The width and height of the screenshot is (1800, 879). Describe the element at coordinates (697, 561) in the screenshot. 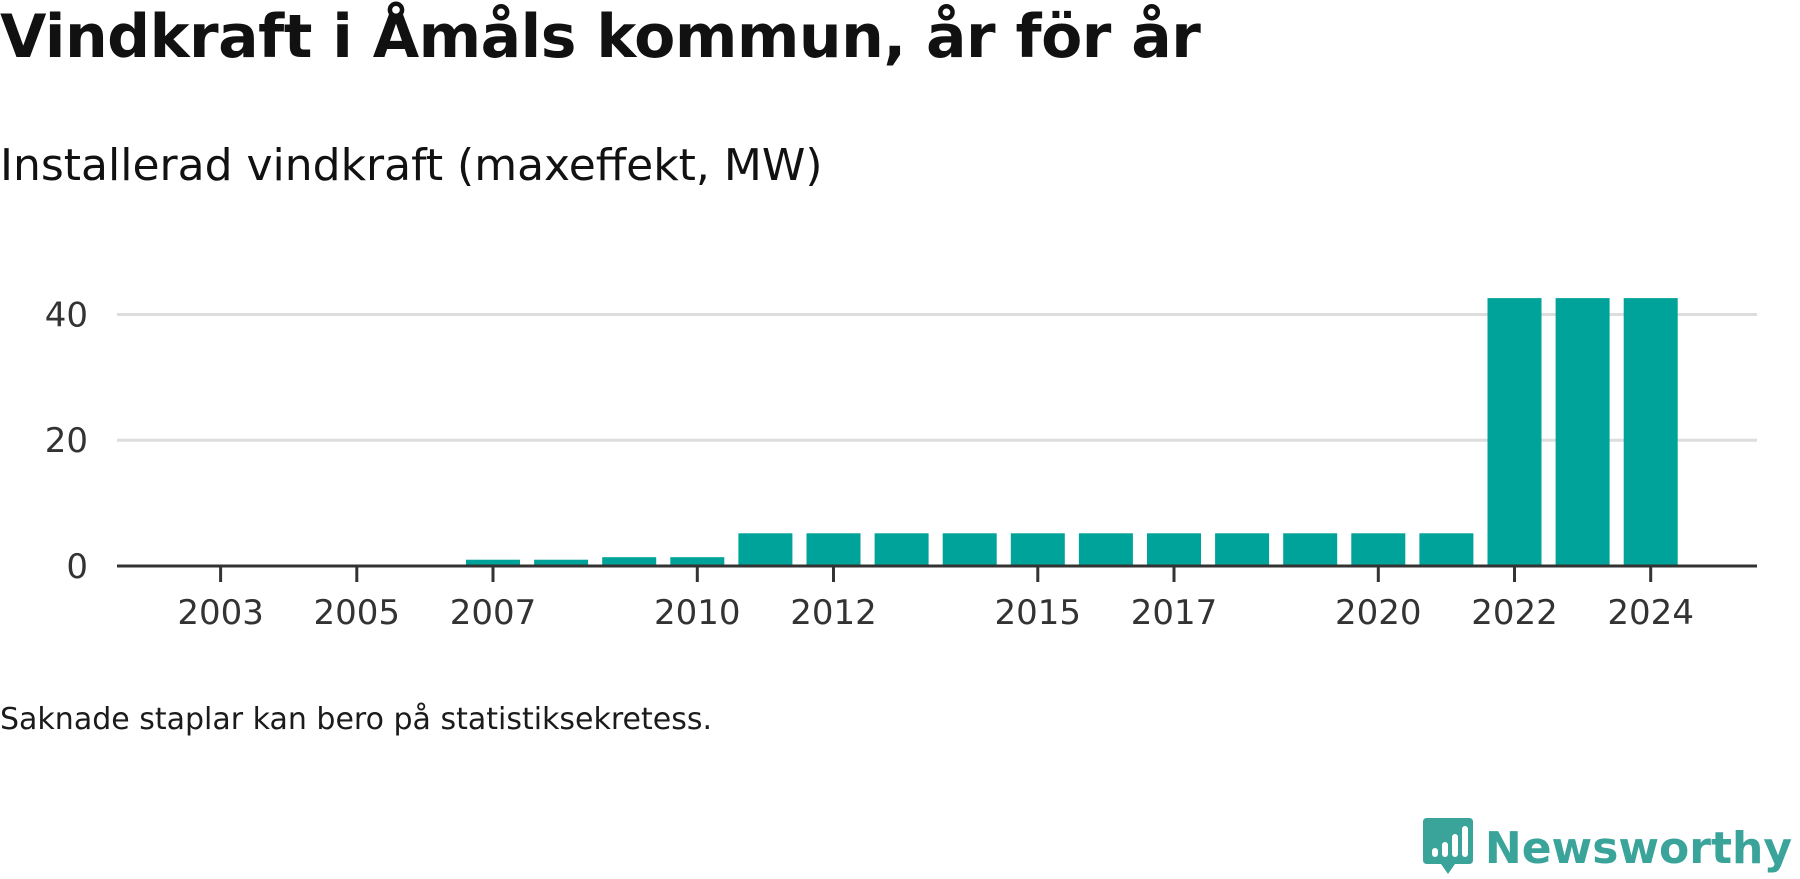

I see `bar-2010` at that location.